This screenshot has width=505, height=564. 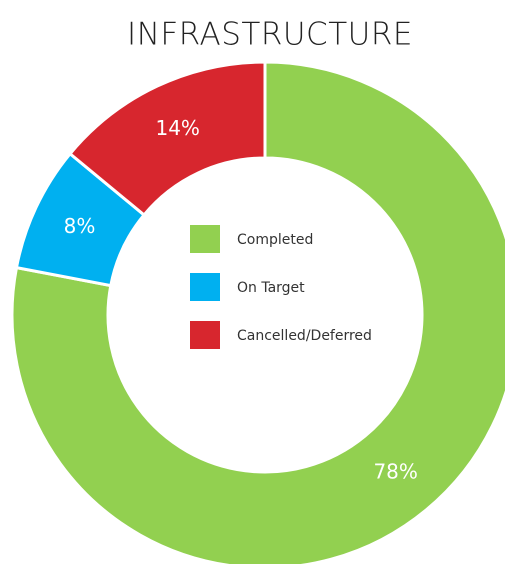 I want to click on chart-title: INFRASTRUCTURE, so click(x=270, y=35).